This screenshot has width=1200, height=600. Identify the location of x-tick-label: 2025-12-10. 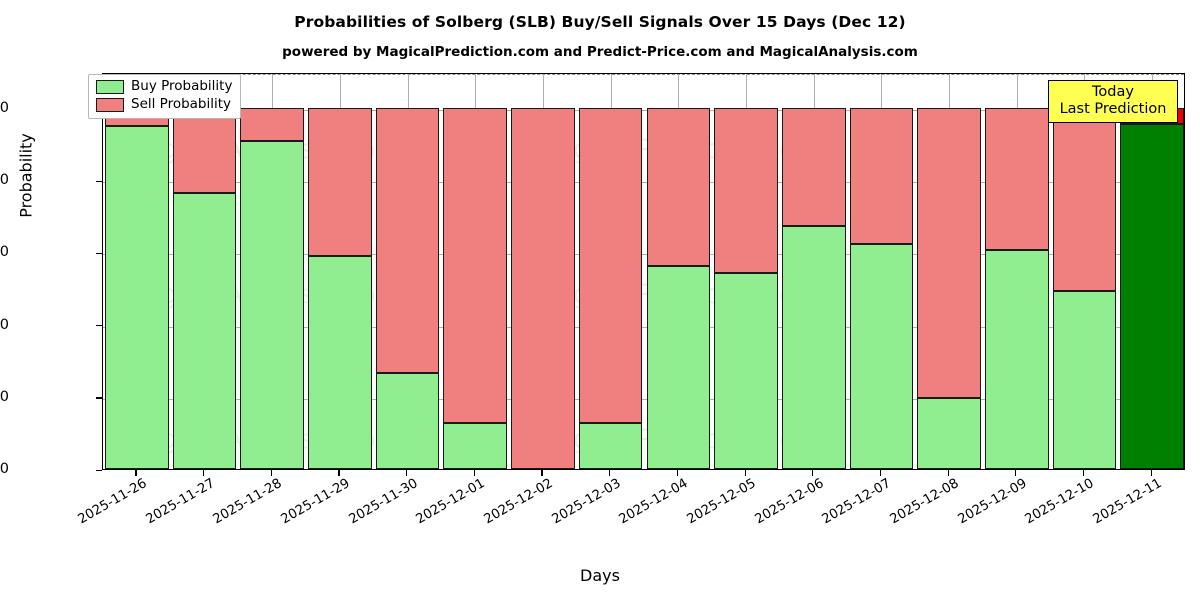
(1060, 502).